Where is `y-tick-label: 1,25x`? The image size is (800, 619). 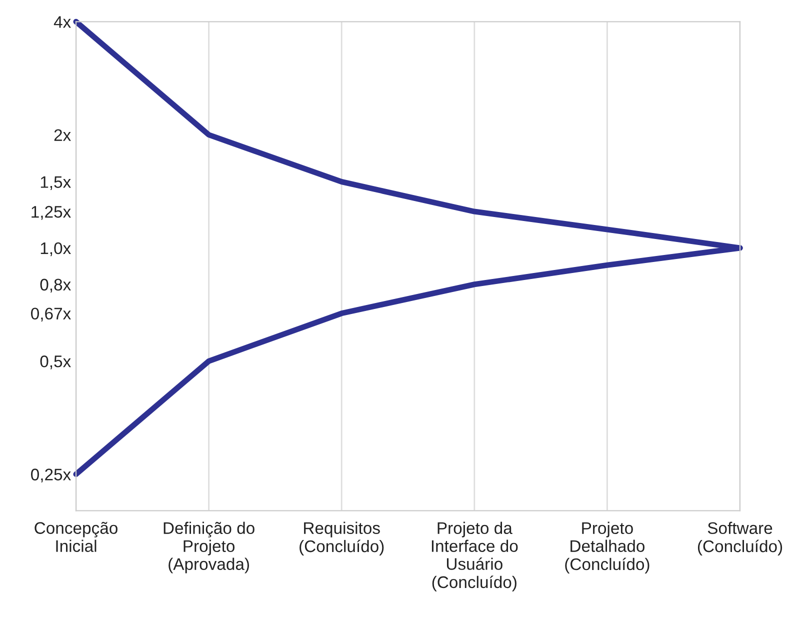 y-tick-label: 1,25x is located at coordinates (51, 213).